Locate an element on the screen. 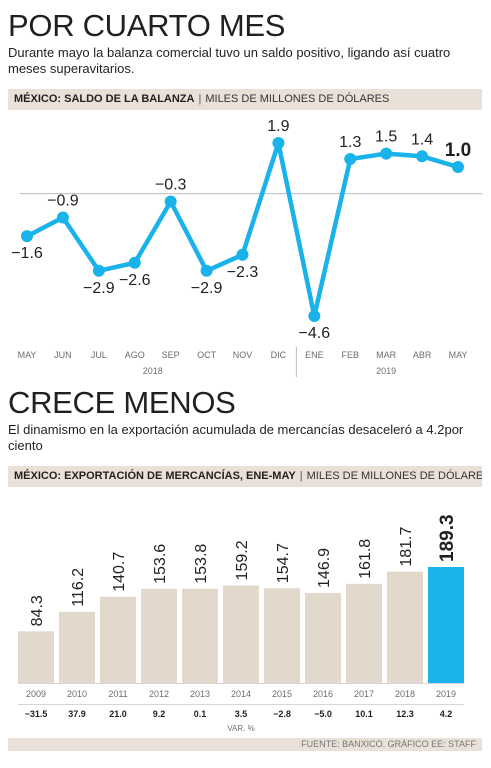  bar-value-label: 154.7 is located at coordinates (283, 563).